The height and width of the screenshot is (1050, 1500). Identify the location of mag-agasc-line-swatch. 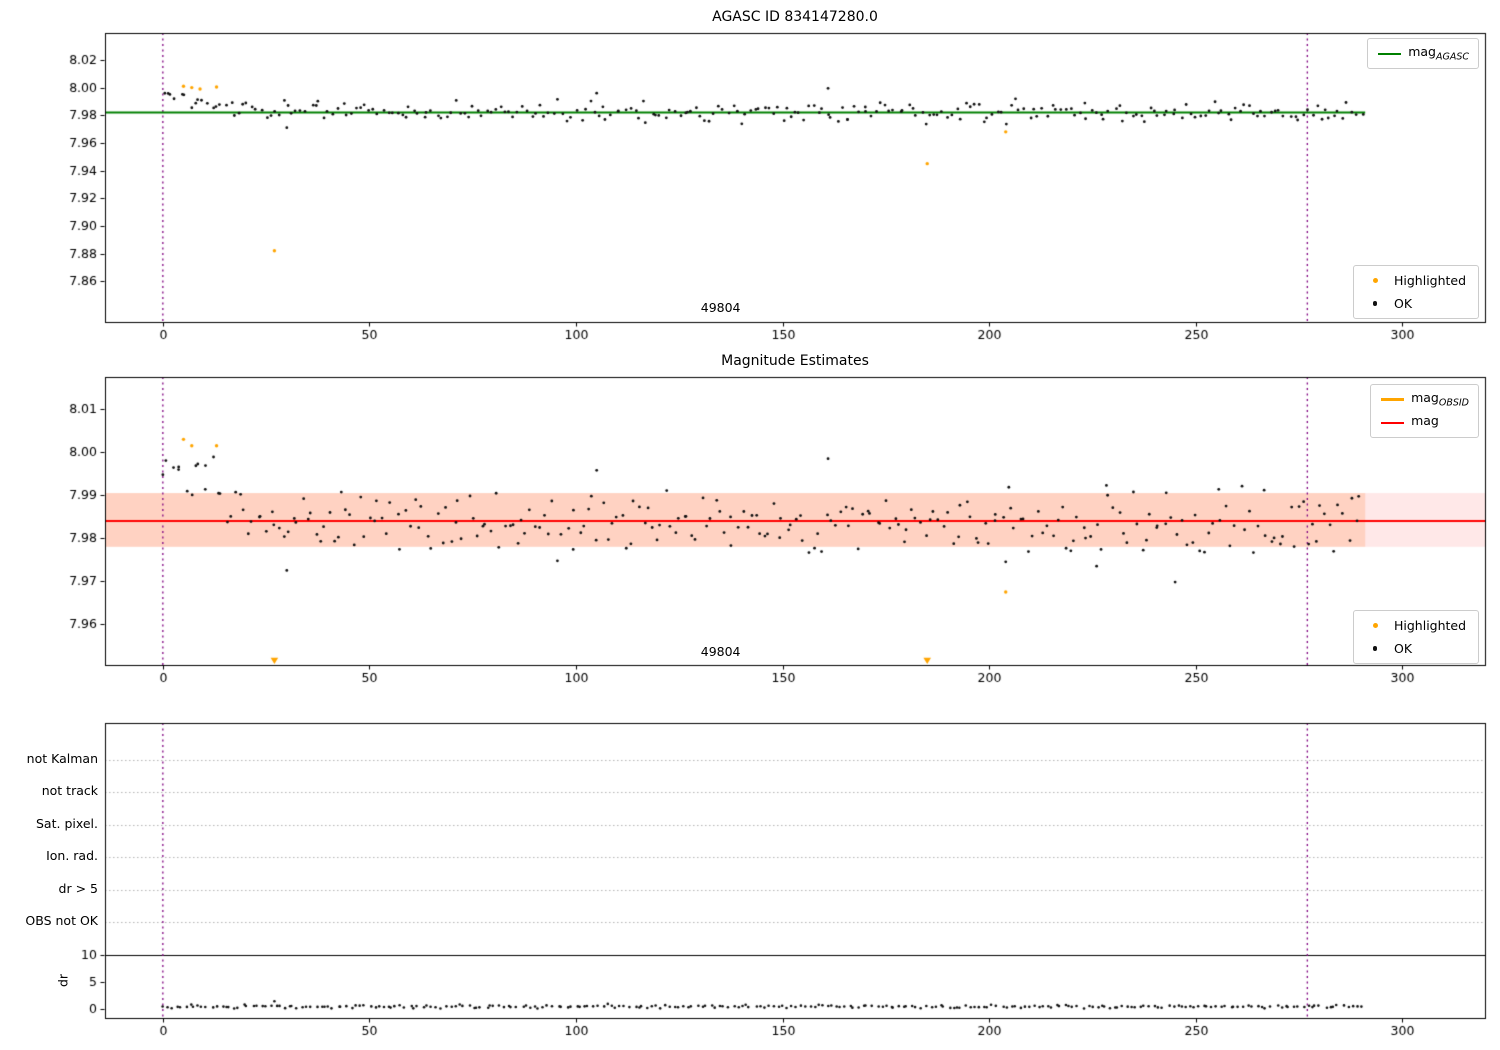
(1389, 53).